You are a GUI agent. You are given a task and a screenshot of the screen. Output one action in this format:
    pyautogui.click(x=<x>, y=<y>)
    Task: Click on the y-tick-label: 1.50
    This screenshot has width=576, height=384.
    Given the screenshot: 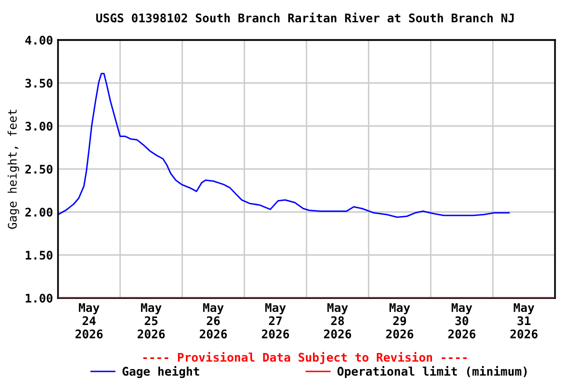 What is the action you would take?
    pyautogui.click(x=39, y=255)
    